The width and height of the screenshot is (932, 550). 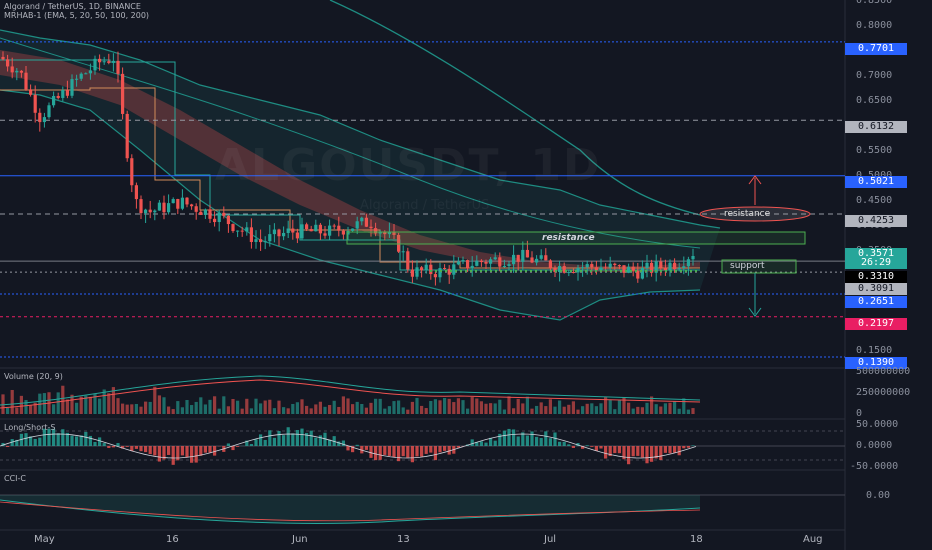 I want to click on ls-axis-label-top: 50.0000, so click(x=877, y=424).